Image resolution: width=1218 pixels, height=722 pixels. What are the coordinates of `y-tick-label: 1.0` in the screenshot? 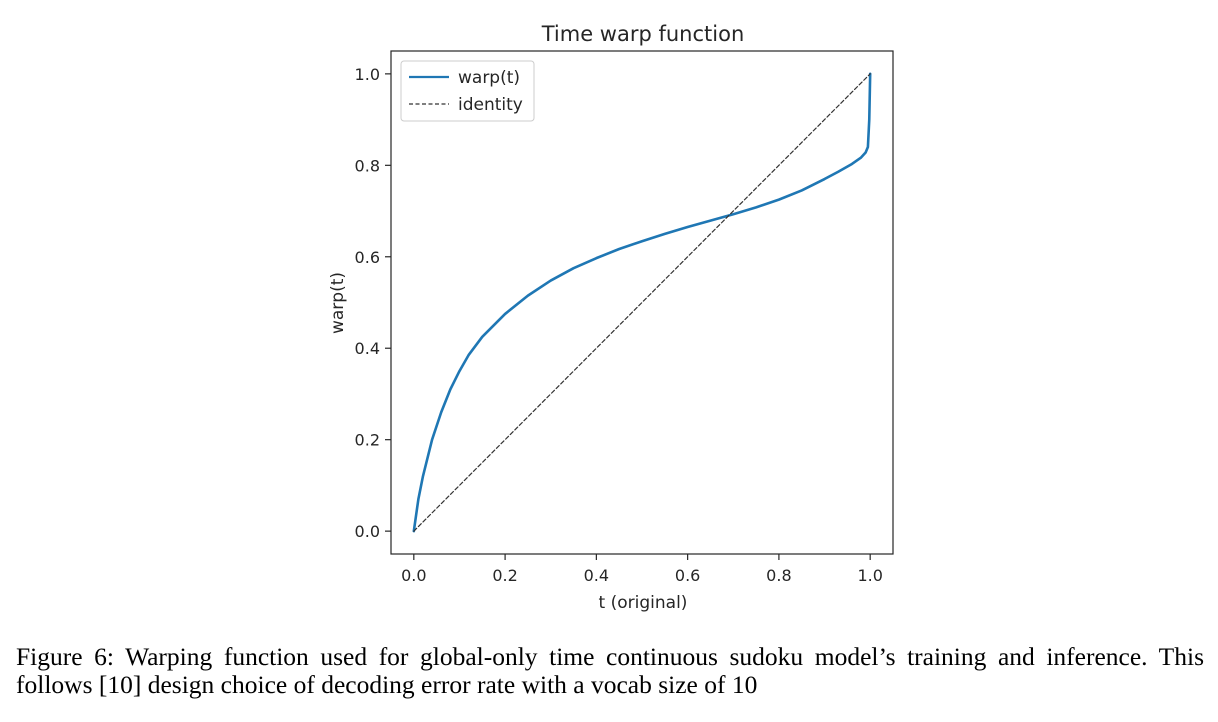 It's located at (367, 74).